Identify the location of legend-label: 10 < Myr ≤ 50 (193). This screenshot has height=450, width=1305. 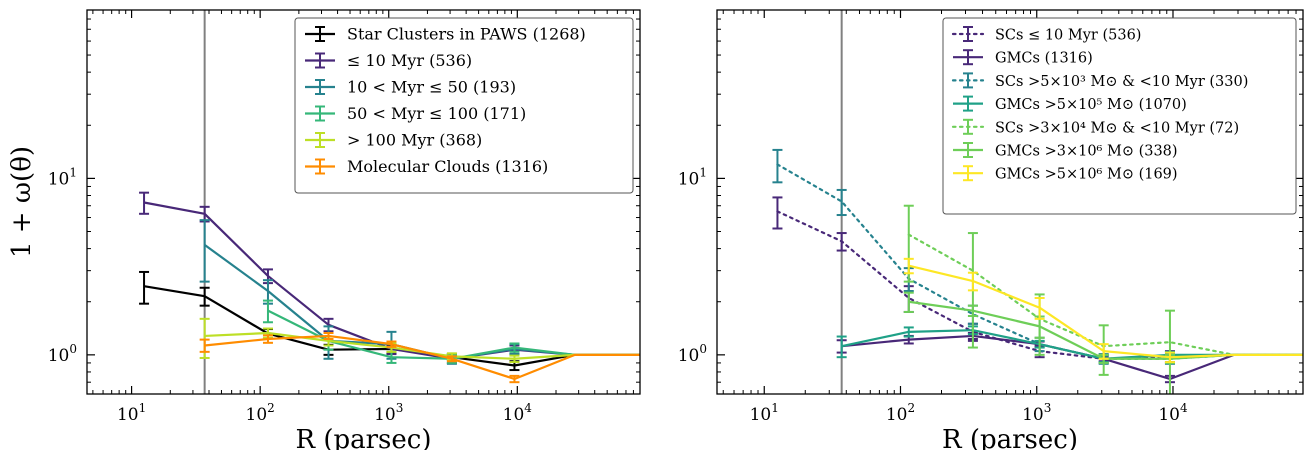
(431, 87).